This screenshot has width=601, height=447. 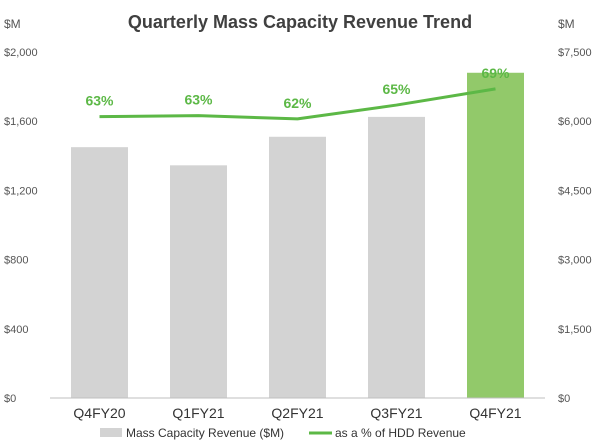 I want to click on legend-label-line: as a % of HDD Revenue, so click(x=400, y=433).